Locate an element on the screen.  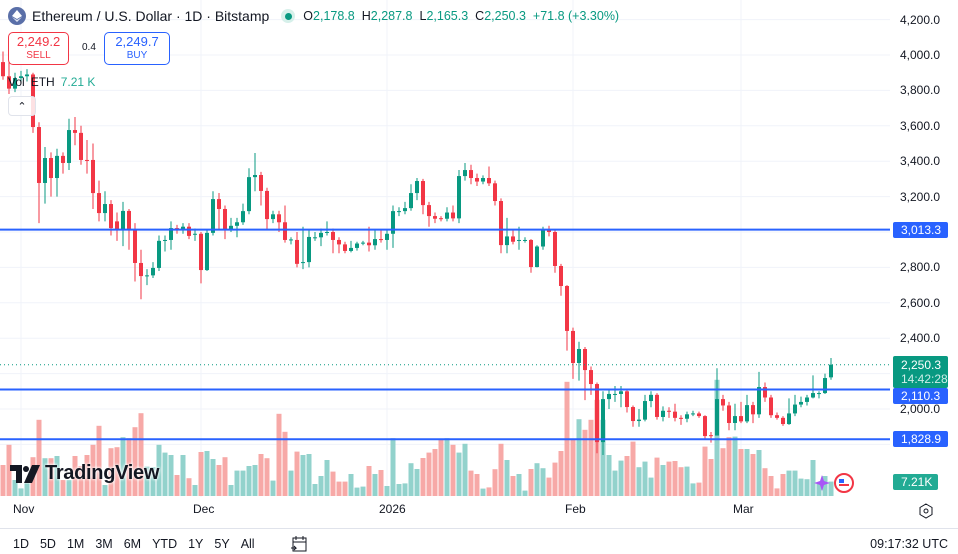
tradingview-logo: TradingView is located at coordinates (84, 473).